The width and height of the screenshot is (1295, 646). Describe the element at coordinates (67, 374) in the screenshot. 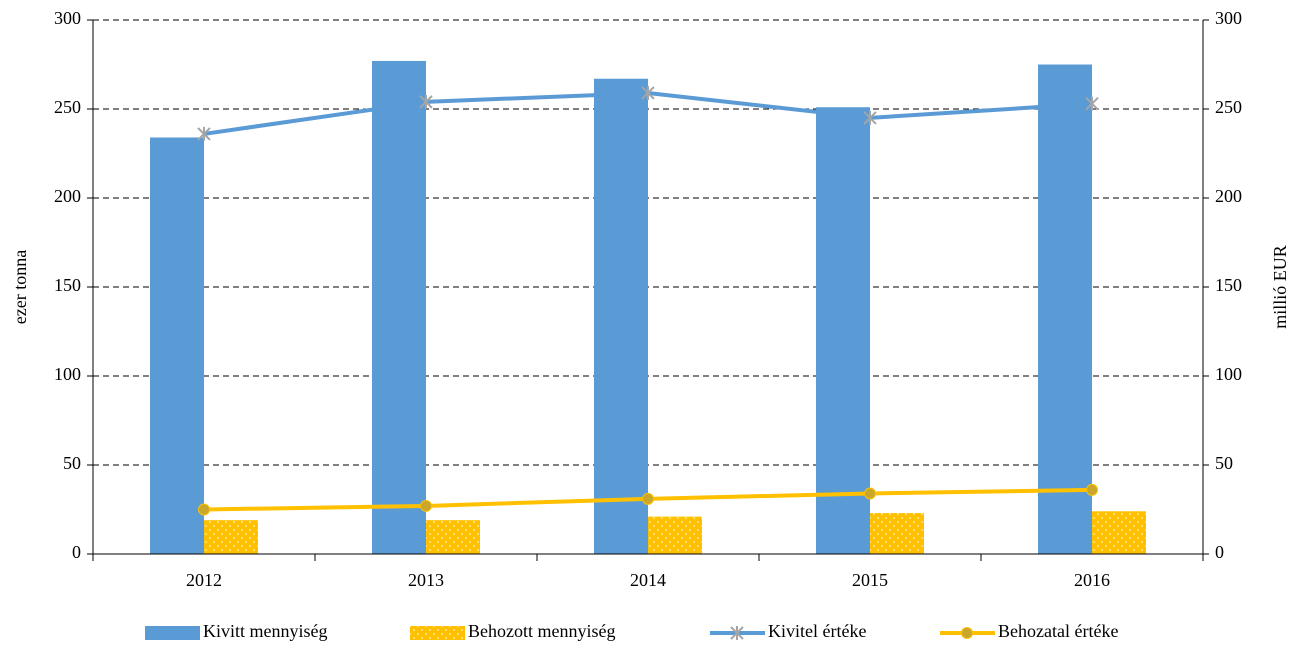

I see `y-tick-label: 100` at that location.